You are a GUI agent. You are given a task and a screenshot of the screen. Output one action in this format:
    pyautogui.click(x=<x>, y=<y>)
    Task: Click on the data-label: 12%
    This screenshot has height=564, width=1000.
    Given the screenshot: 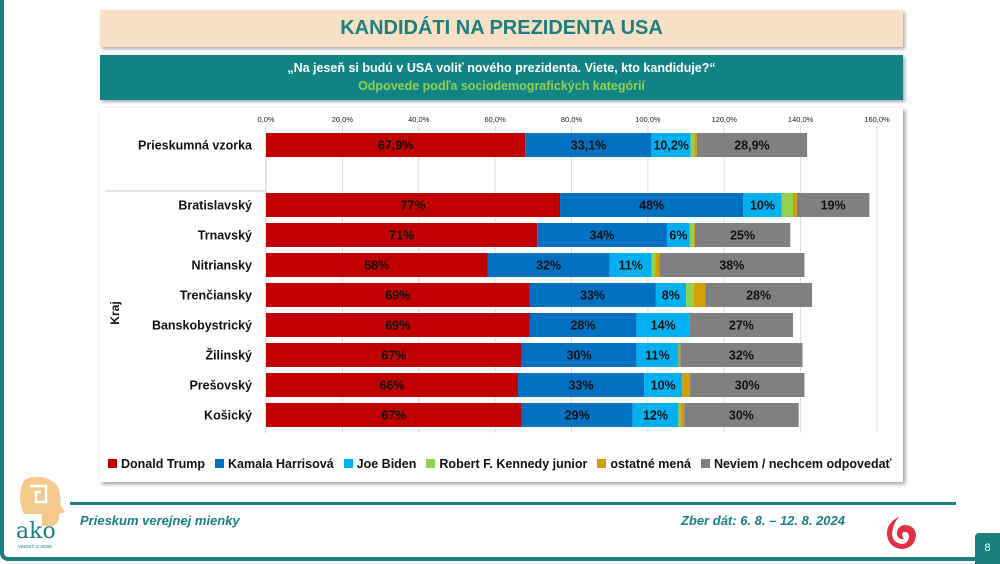 What is the action you would take?
    pyautogui.click(x=655, y=416)
    